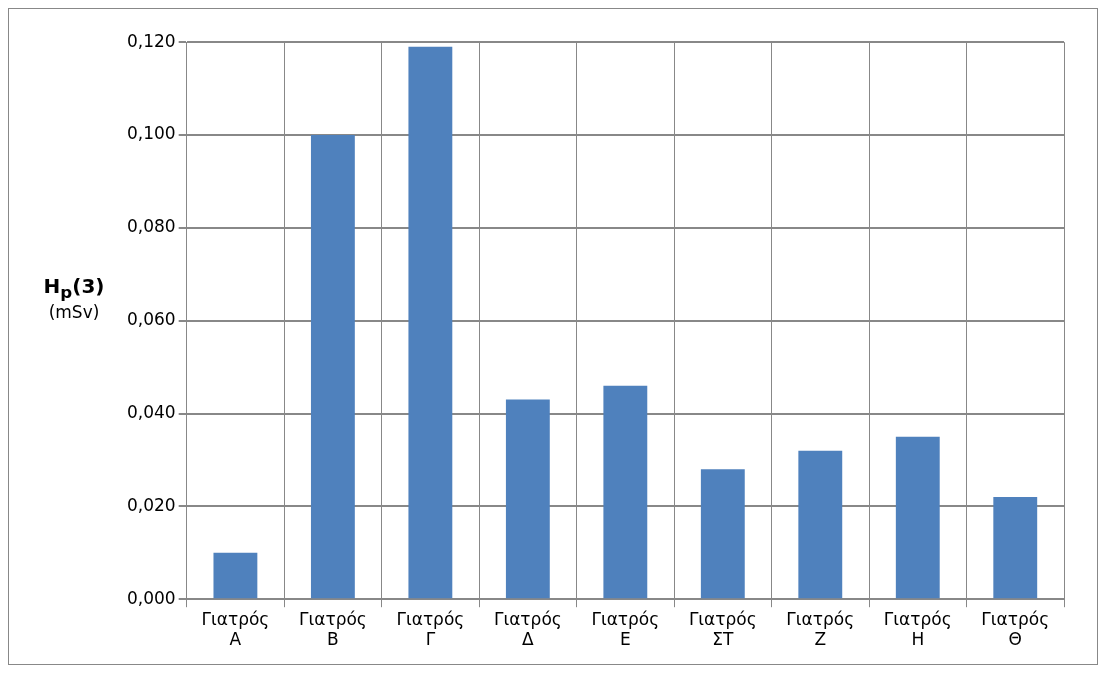 This screenshot has width=1108, height=679. Describe the element at coordinates (151, 226) in the screenshot. I see `y-tick-label: 0,080` at that location.